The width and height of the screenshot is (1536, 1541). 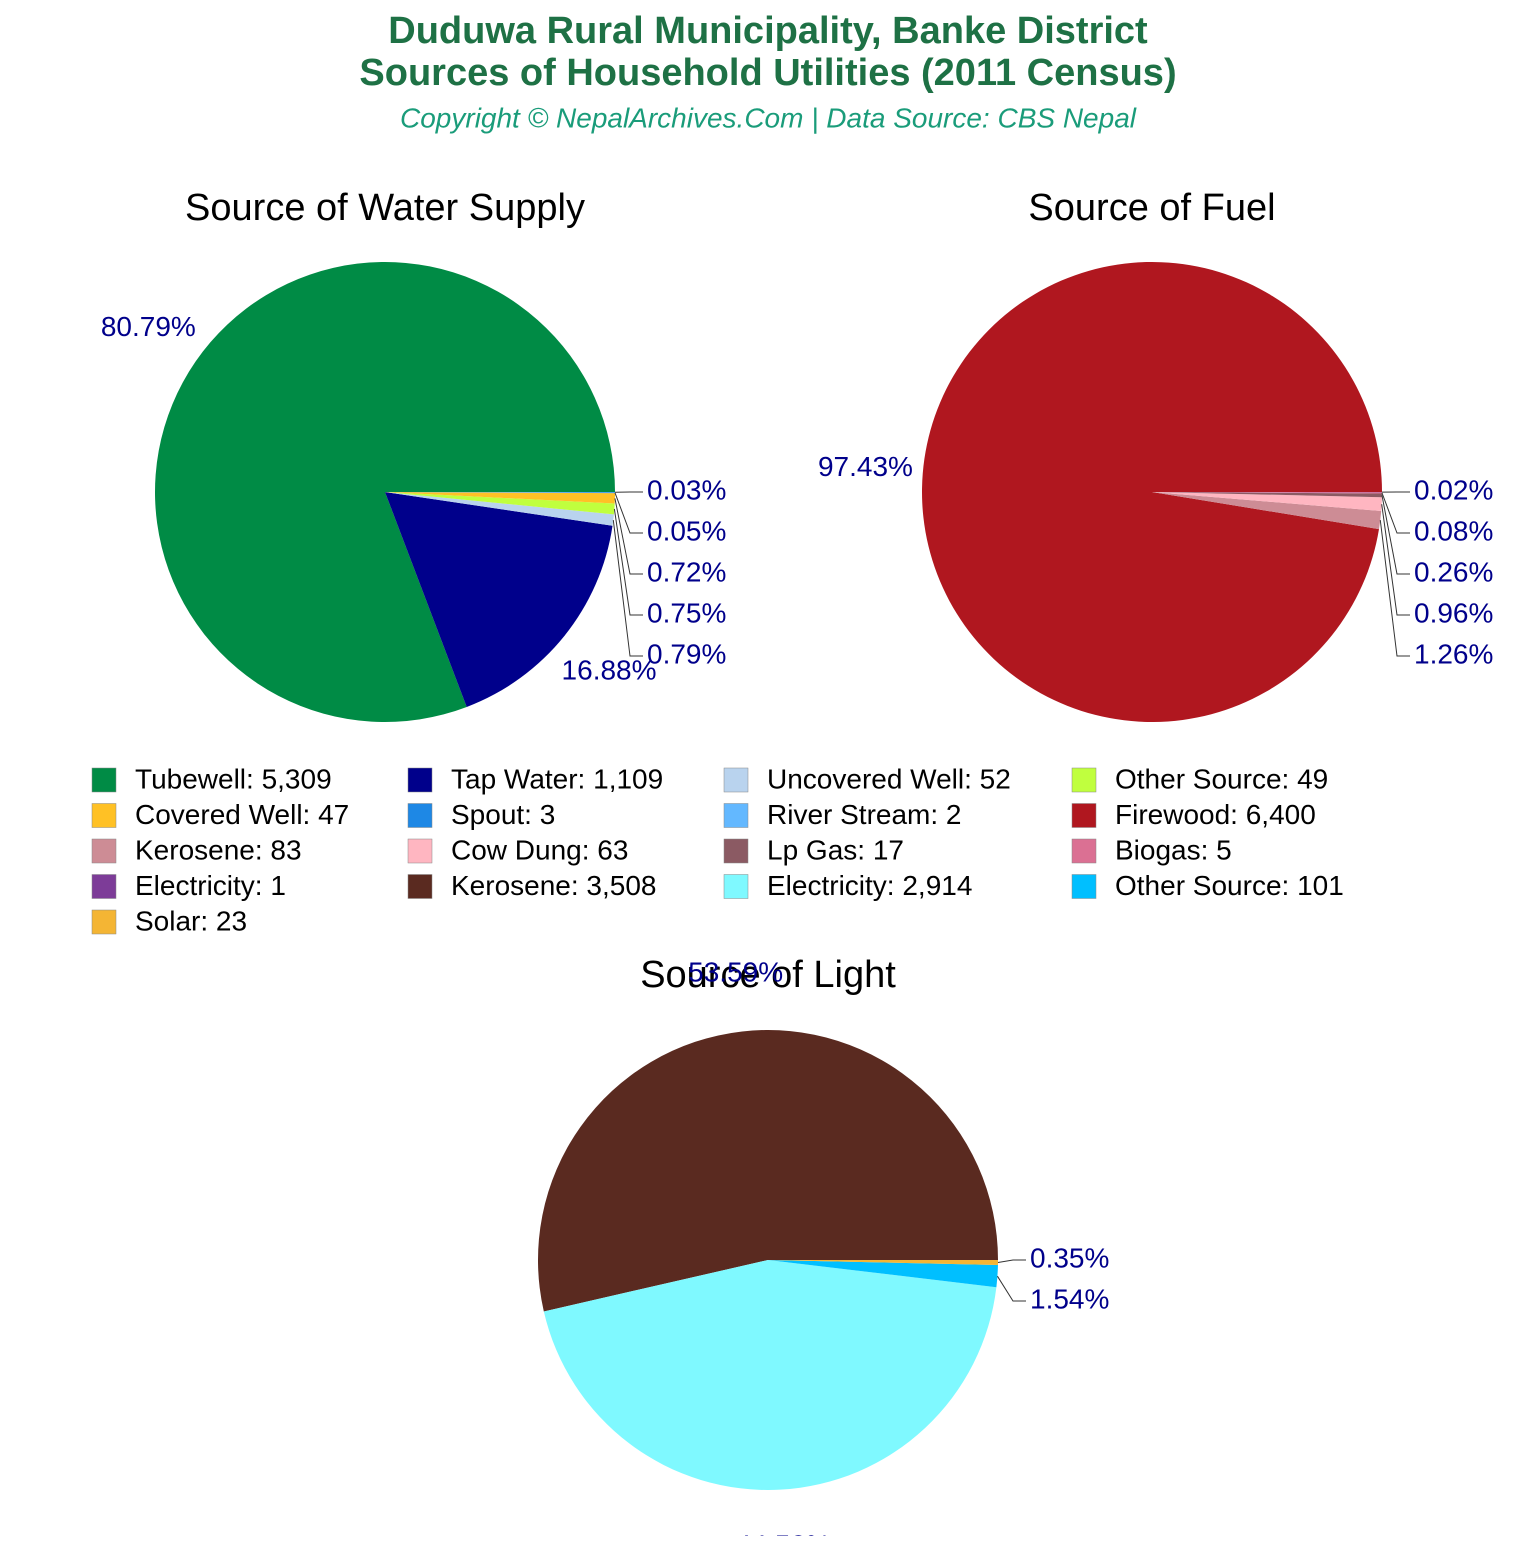 What do you see at coordinates (735, 972) in the screenshot?
I see `pie-label: 53.59%` at bounding box center [735, 972].